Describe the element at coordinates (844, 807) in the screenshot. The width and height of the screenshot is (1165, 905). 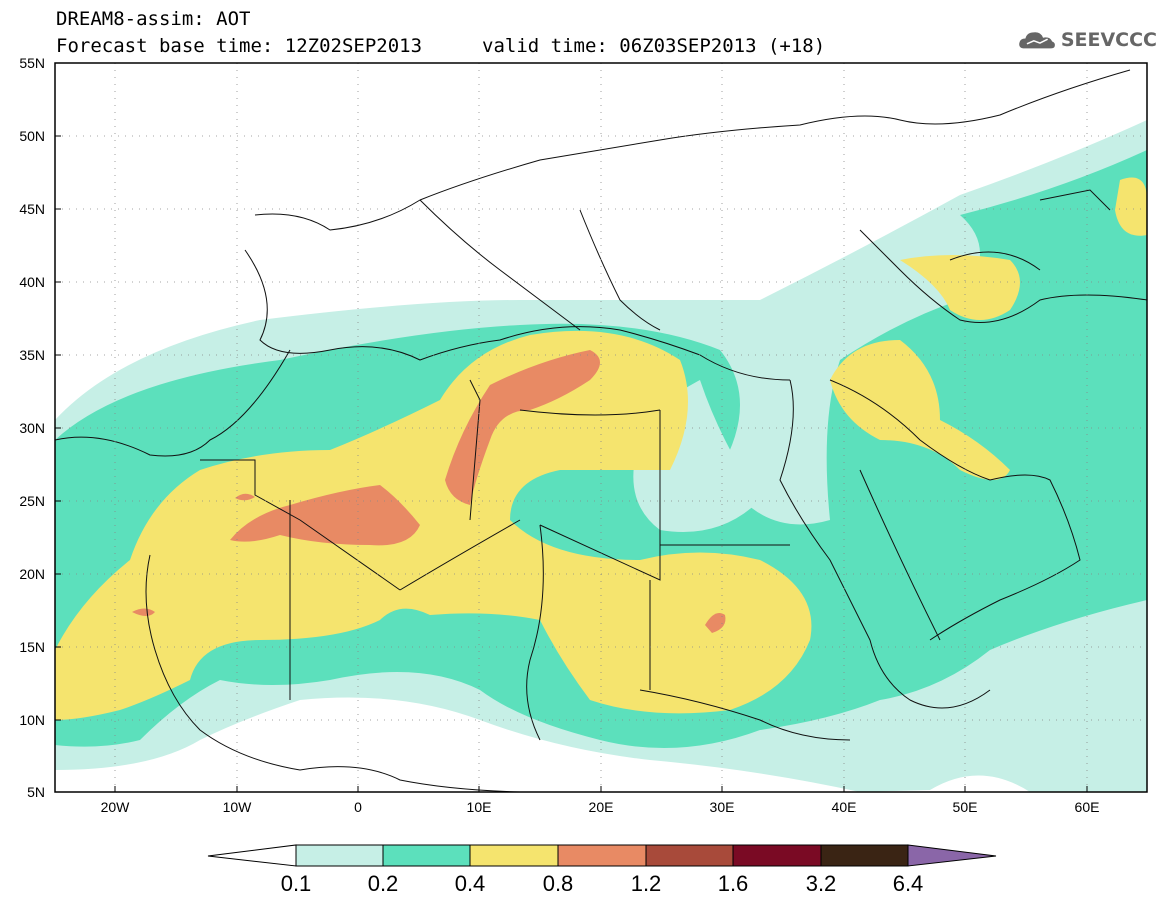
I see `lon-label: 40E` at that location.